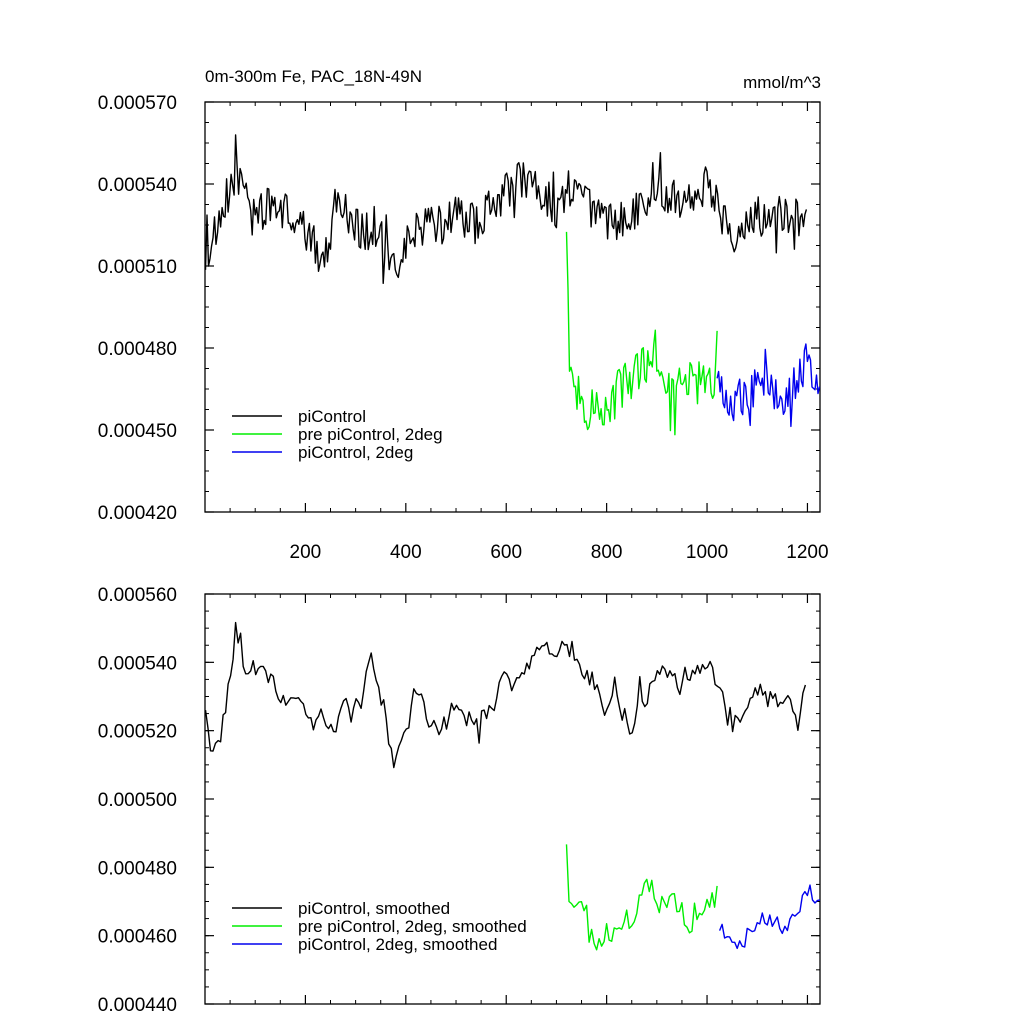  What do you see at coordinates (313, 76) in the screenshot?
I see `chart-title: 0m-300m Fe, PAC_18N-49N` at bounding box center [313, 76].